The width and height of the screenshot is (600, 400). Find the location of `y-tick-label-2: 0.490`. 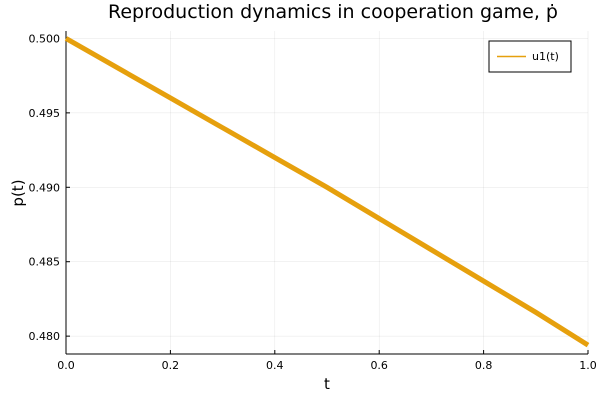

y-tick-label-2: 0.490 is located at coordinates (45, 187).